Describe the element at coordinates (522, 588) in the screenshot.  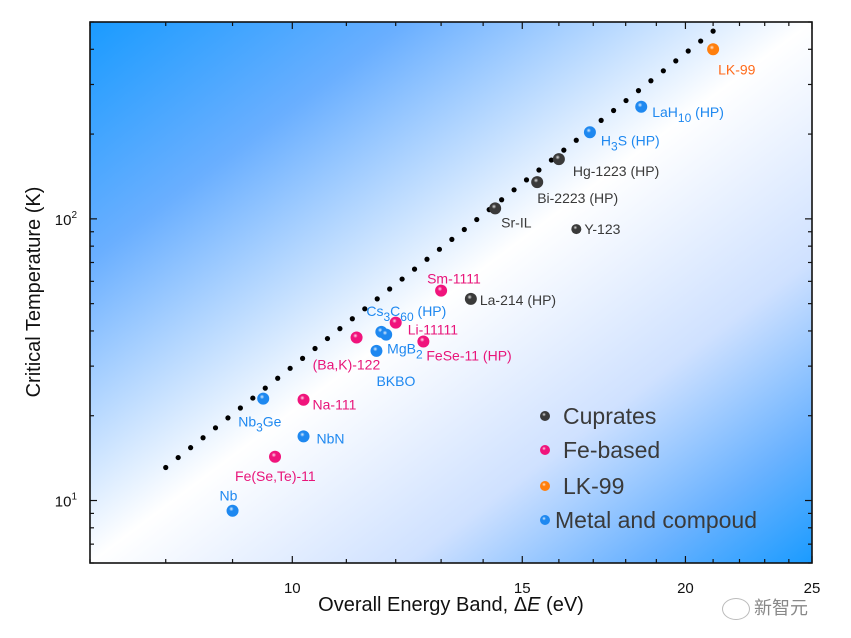
I see `x-tick-label: 15` at that location.